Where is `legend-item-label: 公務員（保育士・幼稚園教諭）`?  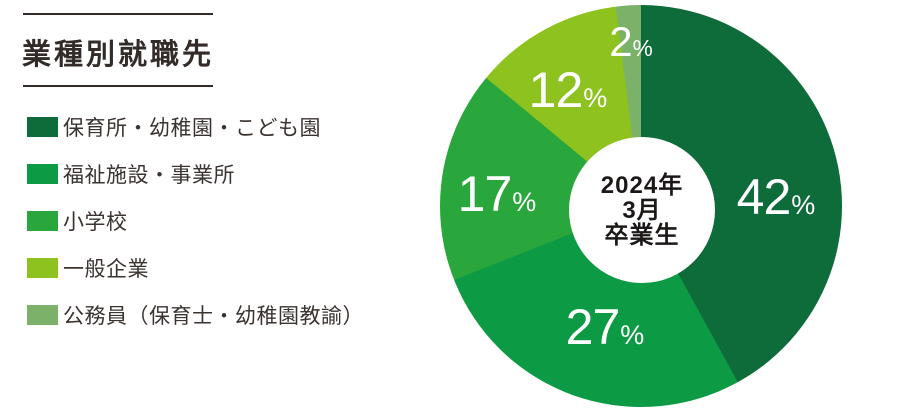
legend-item-label: 公務員（保育士・幼稚園教諭） is located at coordinates (213, 316).